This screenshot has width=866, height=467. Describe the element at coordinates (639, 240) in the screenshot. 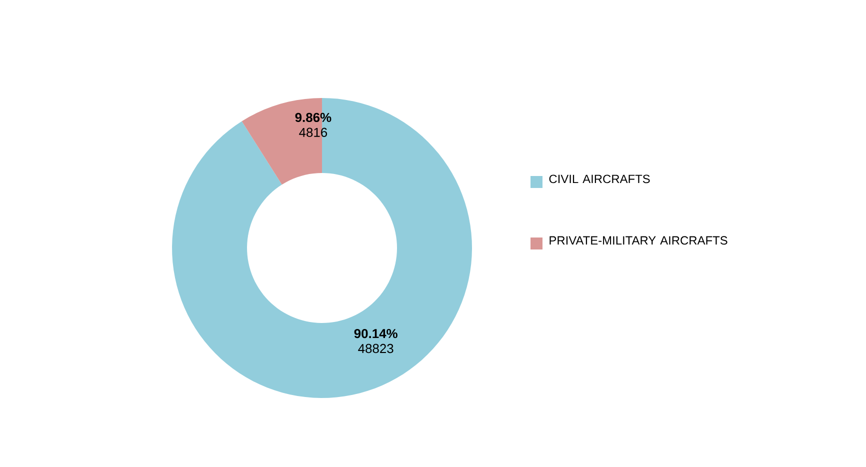

I see `legend-label: PRIVATE-MILITARY AIRCRAFTS` at that location.